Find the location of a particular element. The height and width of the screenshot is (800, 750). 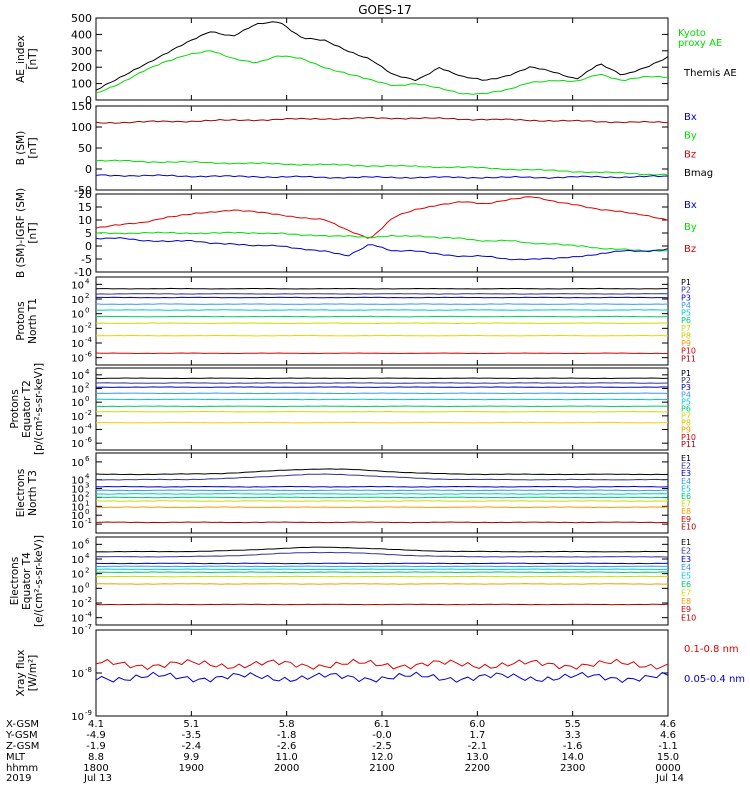

ylabel-line: AE_index is located at coordinates (21, 59).